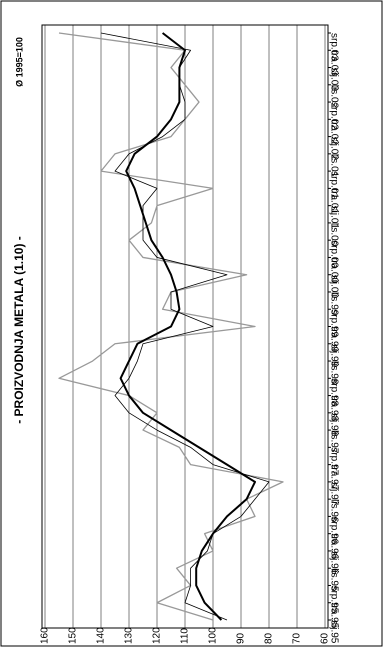 This screenshot has height=647, width=383. What do you see at coordinates (333, 461) in the screenshot?
I see `x-tick-label: srp.97` at bounding box center [333, 461].